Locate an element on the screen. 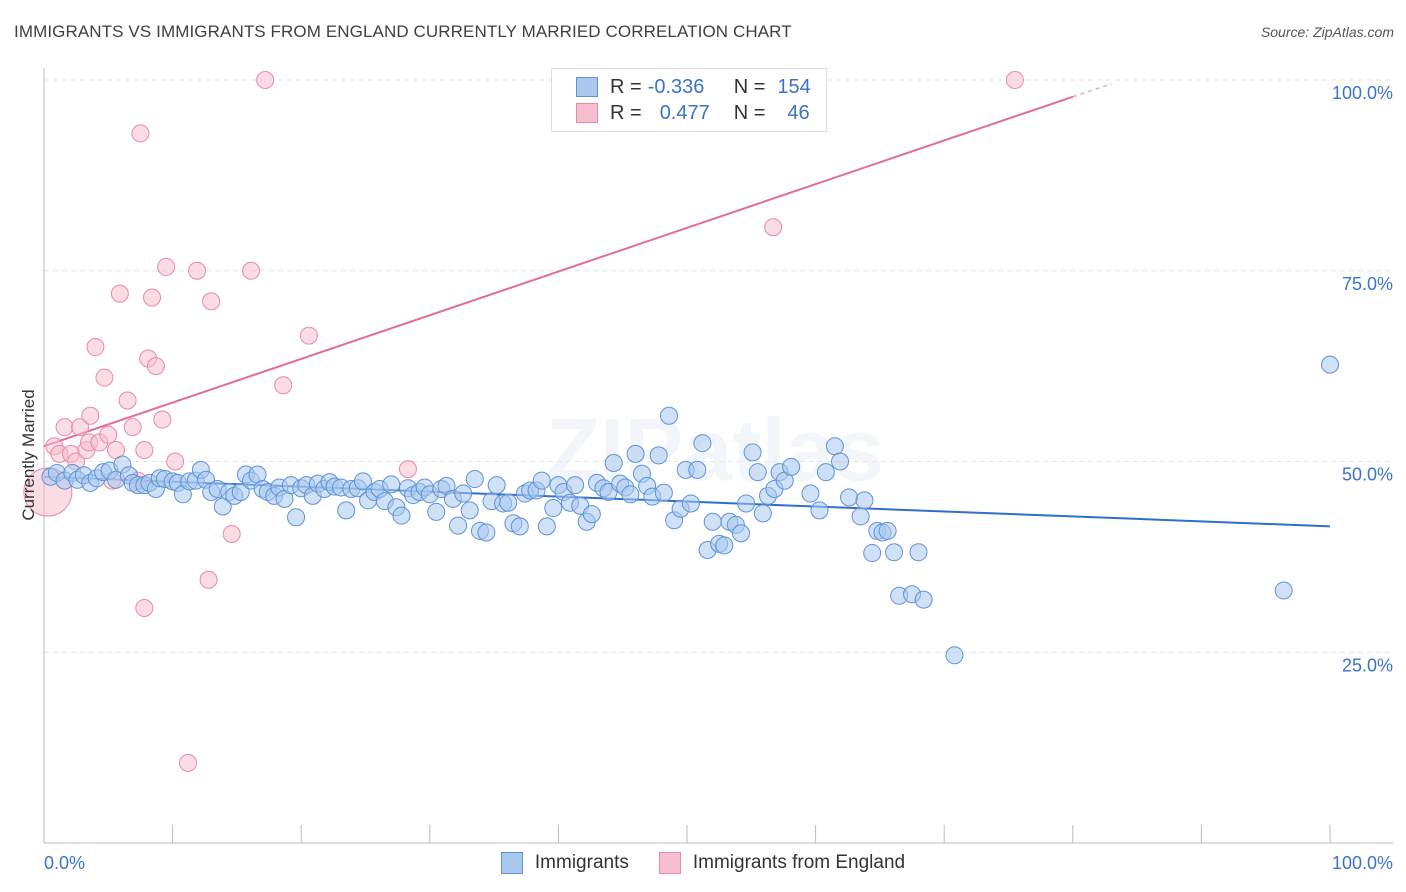 The height and width of the screenshot is (892, 1406). y-axis-label: Currently Married is located at coordinates (28, 454).